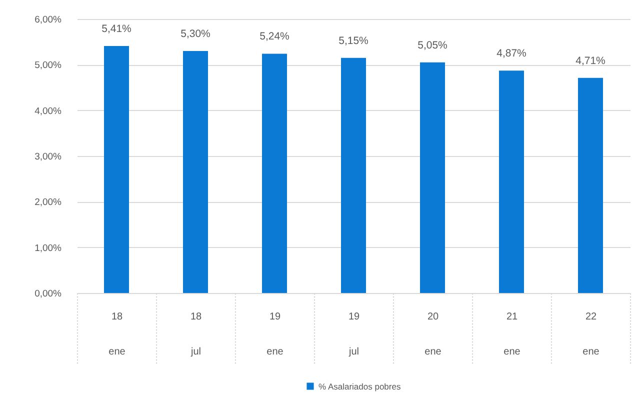 The height and width of the screenshot is (402, 634). What do you see at coordinates (196, 335) in the screenshot?
I see `category-label: 18 jul` at bounding box center [196, 335].